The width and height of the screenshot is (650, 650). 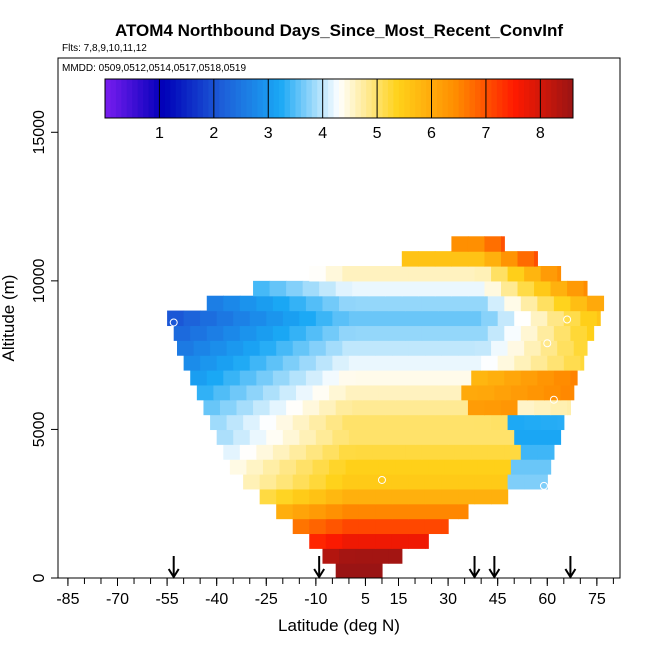 I want to click on colorbar-tick-label: 7, so click(x=485, y=133).